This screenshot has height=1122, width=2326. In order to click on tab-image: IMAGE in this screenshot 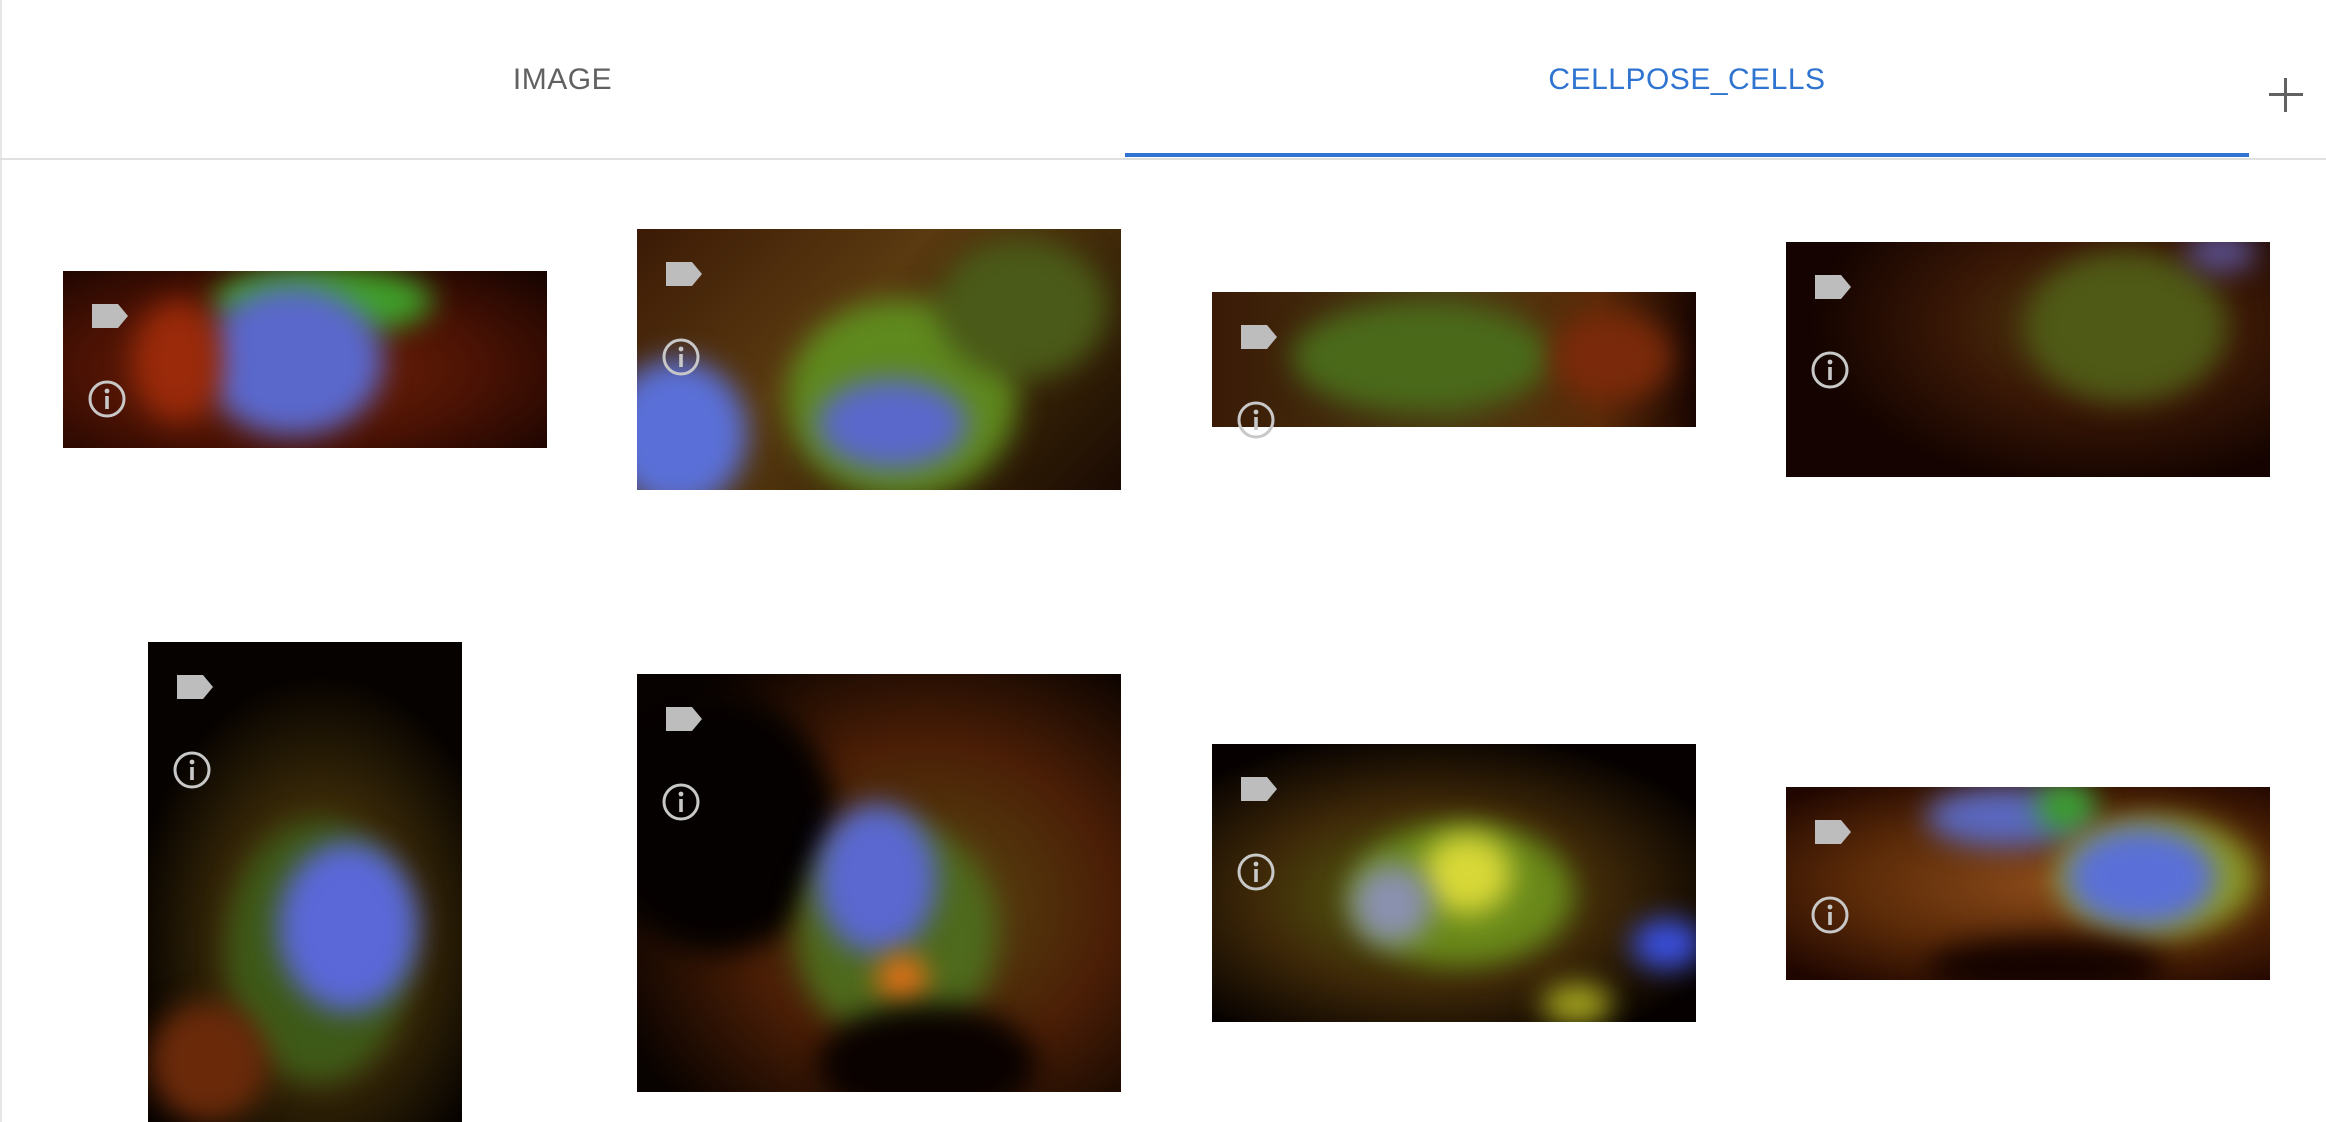, I will do `click(562, 80)`.